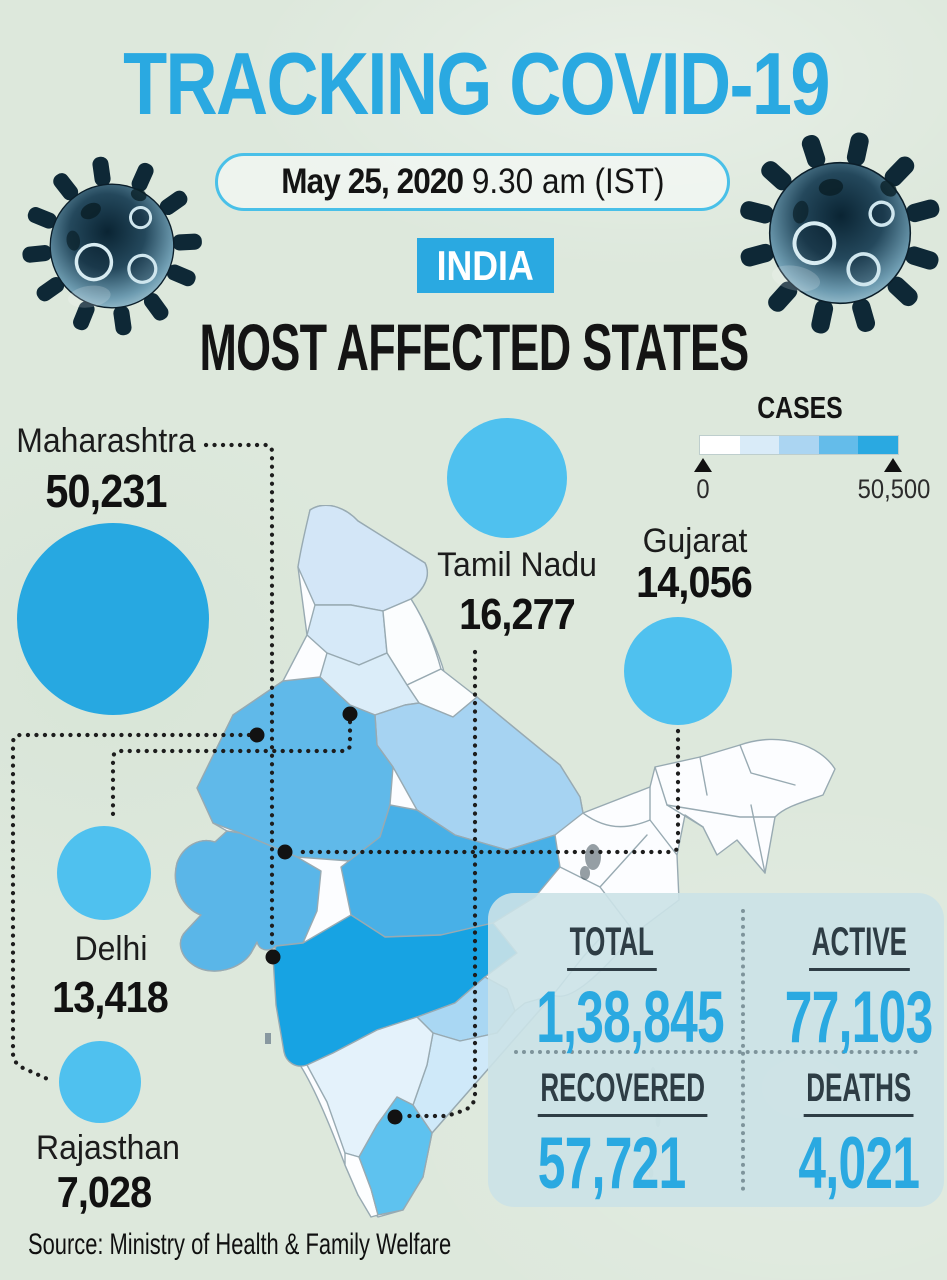  I want to click on state-kerala, so click(361, 1185).